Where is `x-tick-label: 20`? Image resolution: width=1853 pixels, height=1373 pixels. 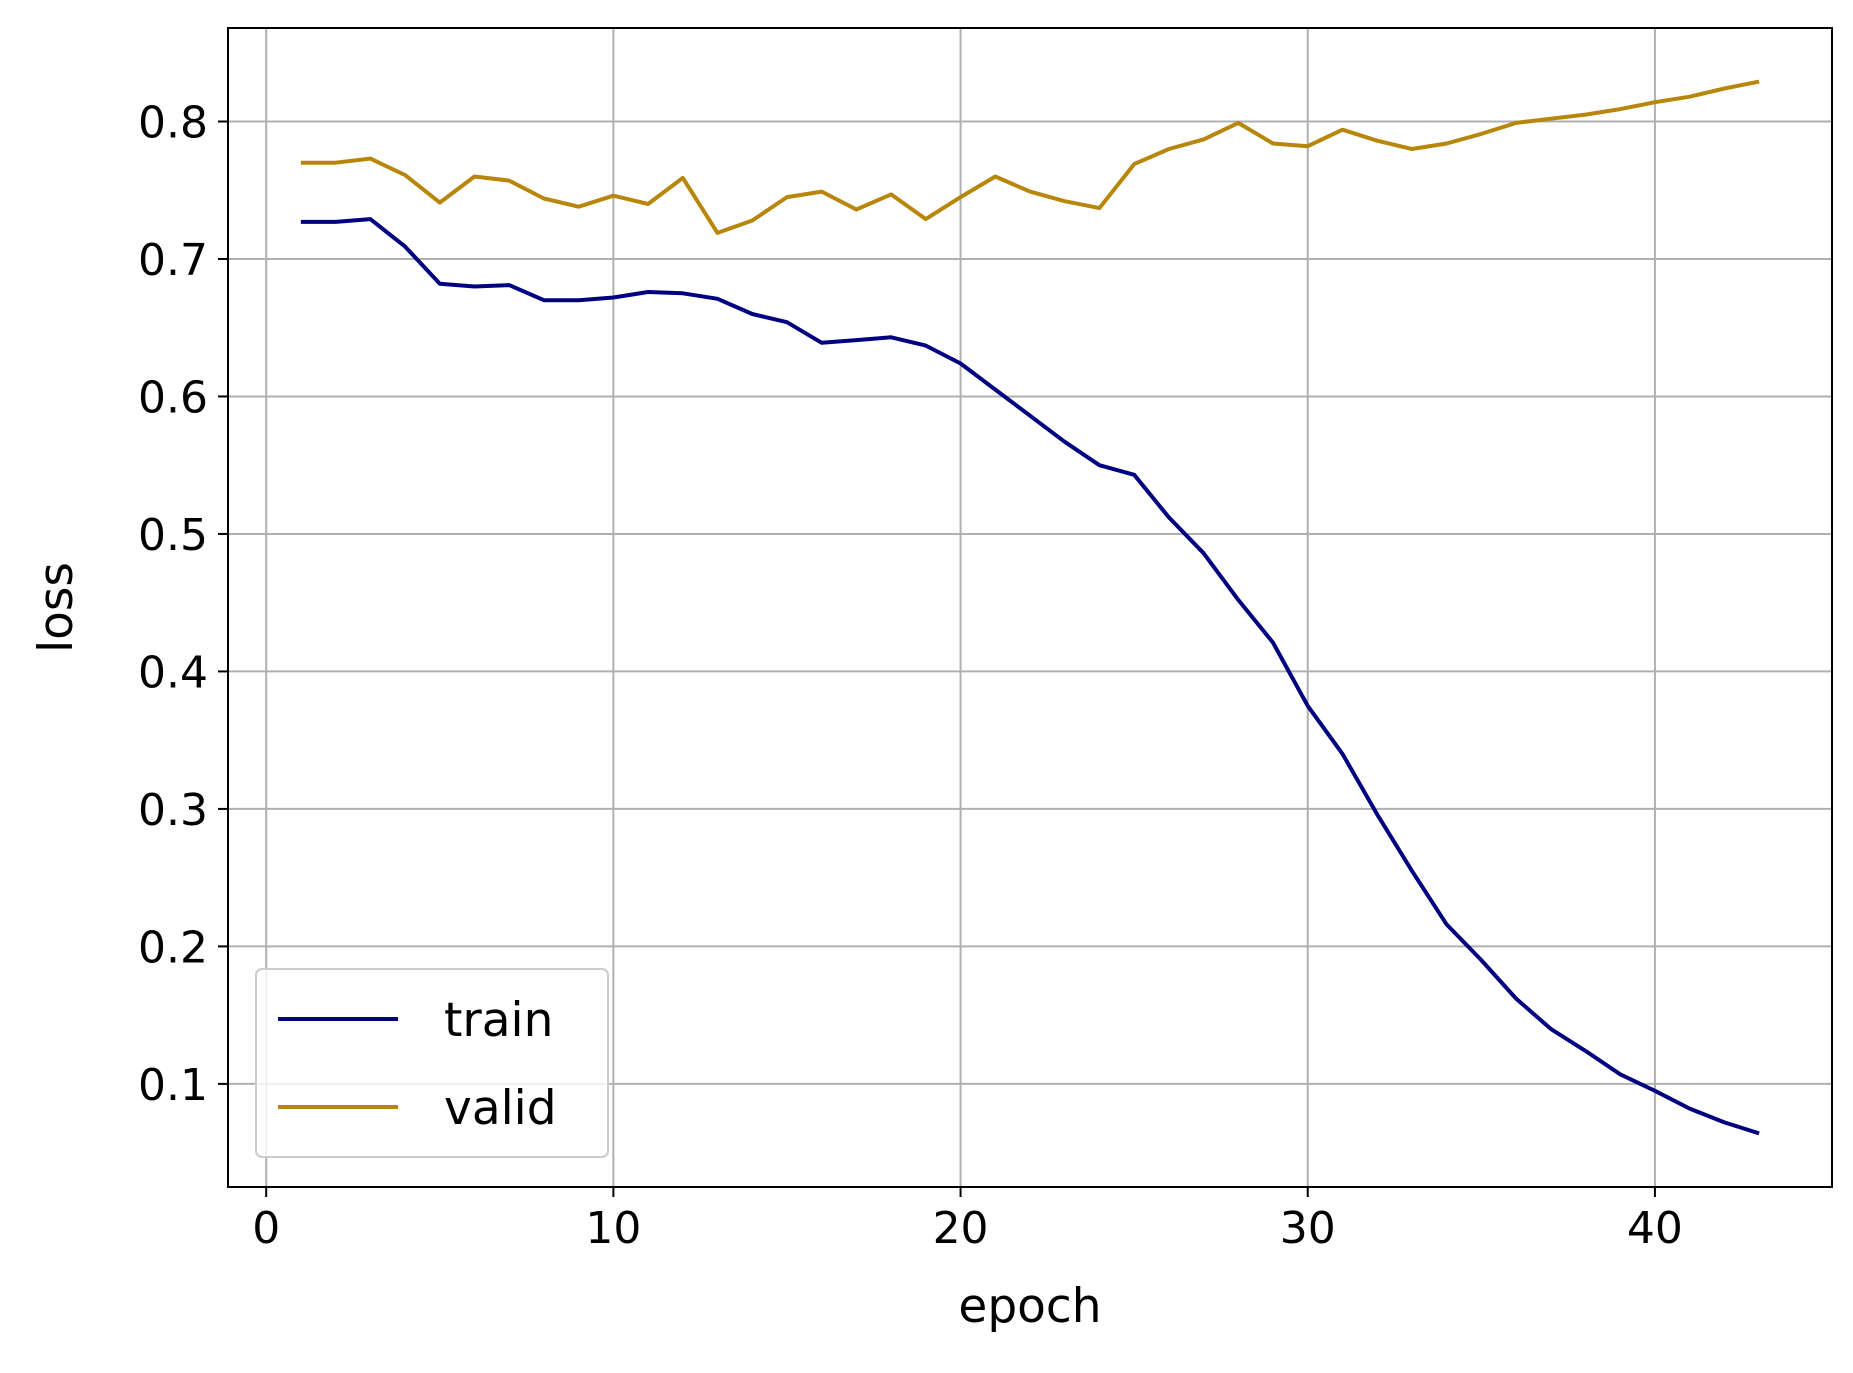 x-tick-label: 20 is located at coordinates (961, 1228).